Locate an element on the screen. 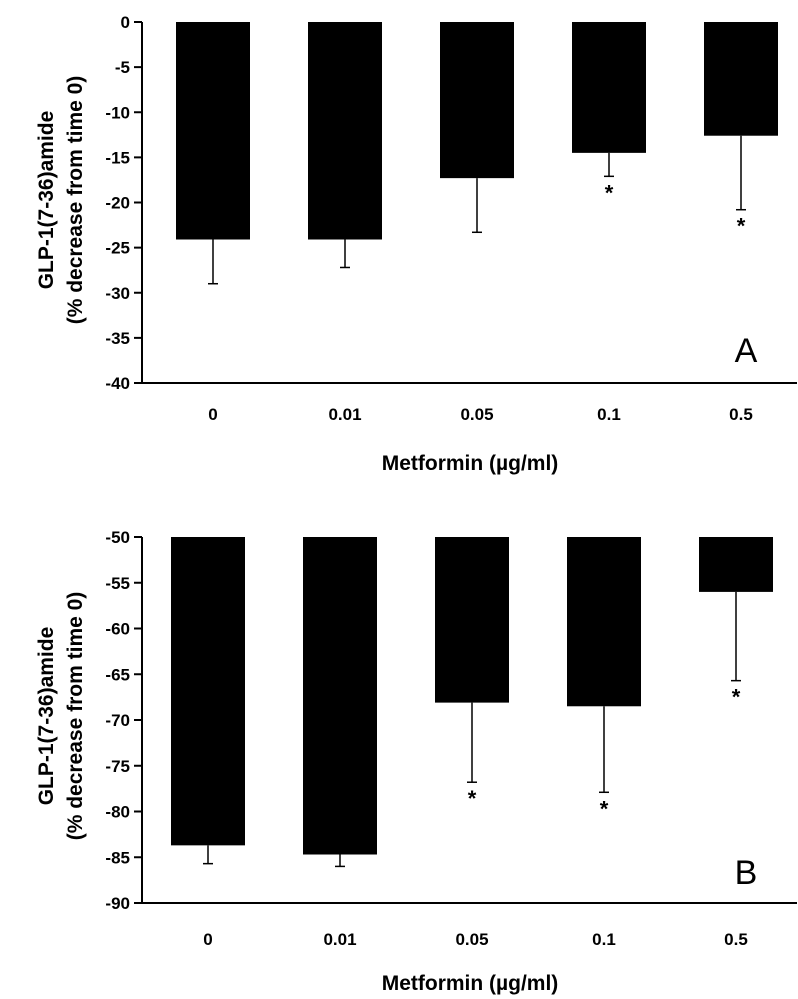  y-tick-label: -40 is located at coordinates (117, 383).